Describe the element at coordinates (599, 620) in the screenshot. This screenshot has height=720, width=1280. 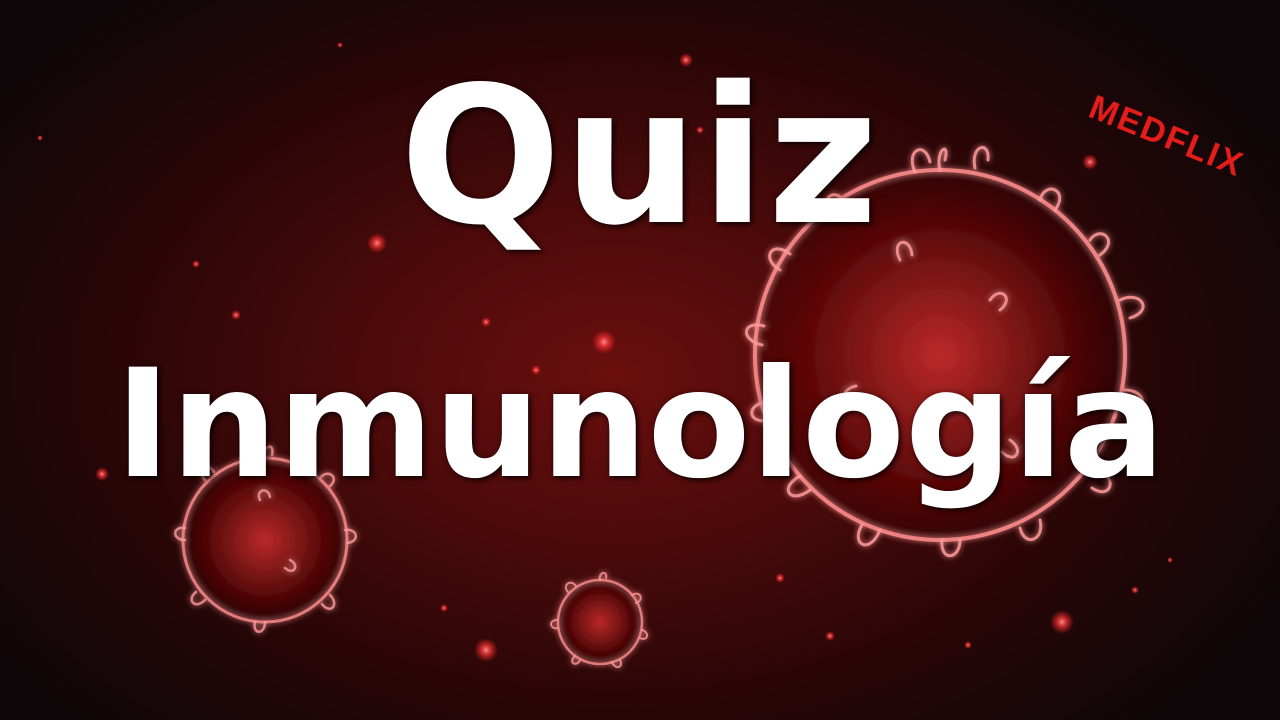
I see `small-virus-icon` at that location.